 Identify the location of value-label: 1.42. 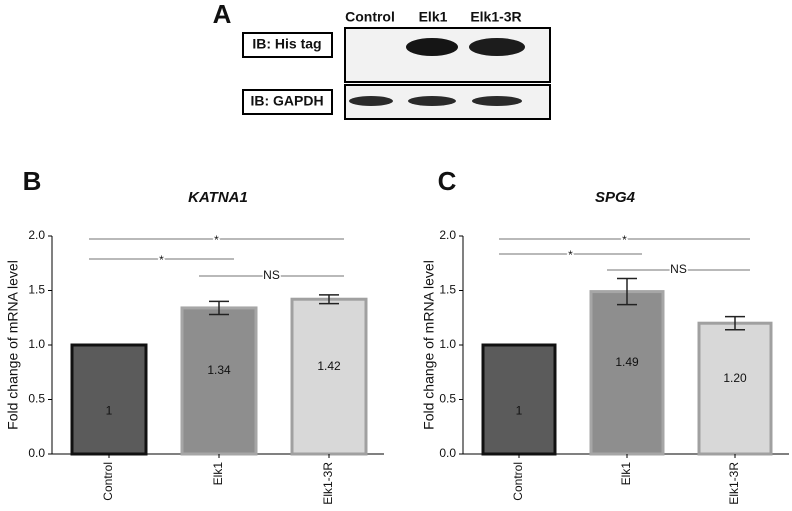
(329, 366).